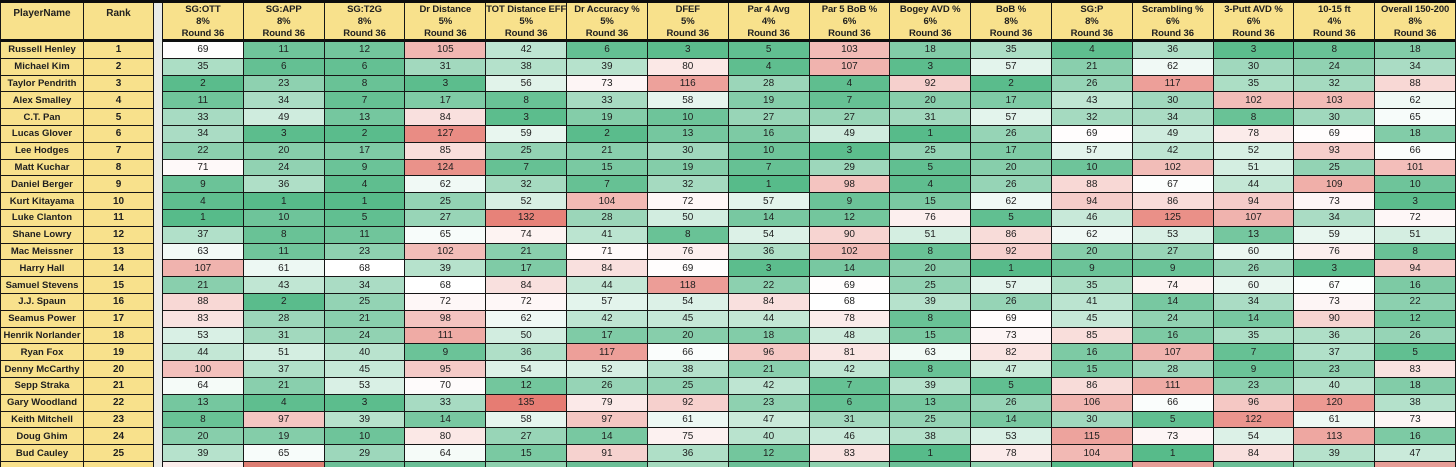  Describe the element at coordinates (1011, 252) in the screenshot. I see `stat-cell: 92` at that location.